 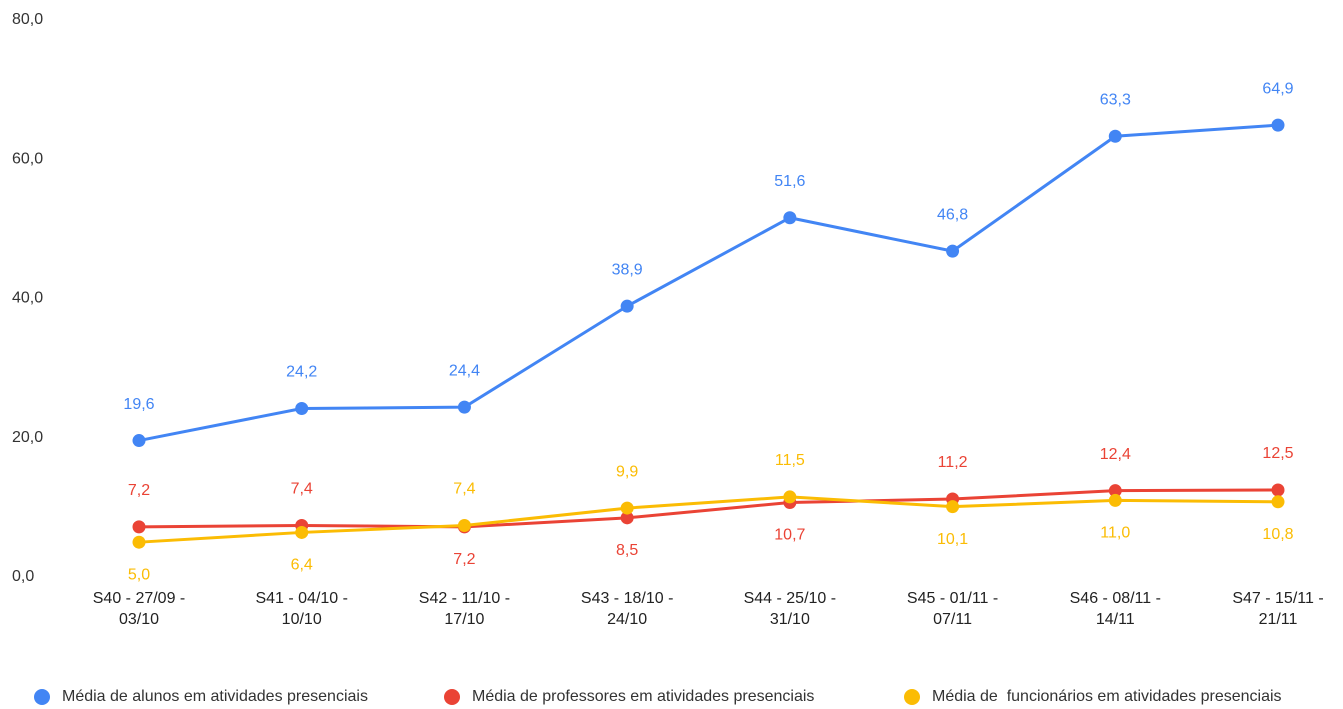 I want to click on data-label: 6,4, so click(x=302, y=565).